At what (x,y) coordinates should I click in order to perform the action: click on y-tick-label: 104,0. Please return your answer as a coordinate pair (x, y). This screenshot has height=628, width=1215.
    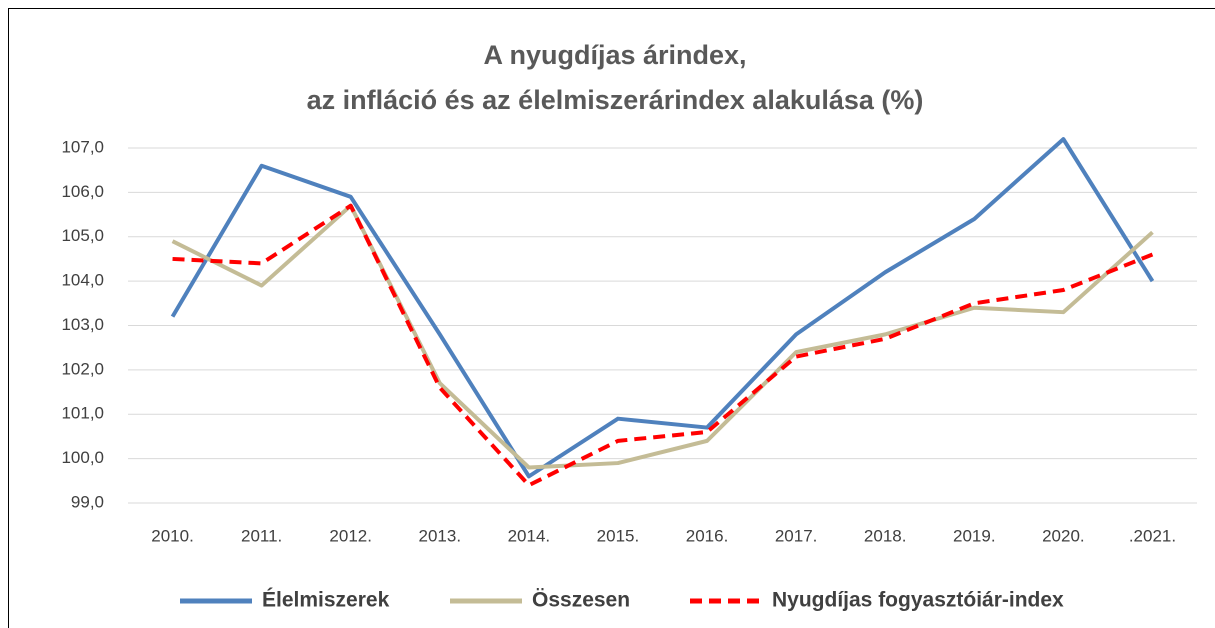
    Looking at the image, I should click on (82, 280).